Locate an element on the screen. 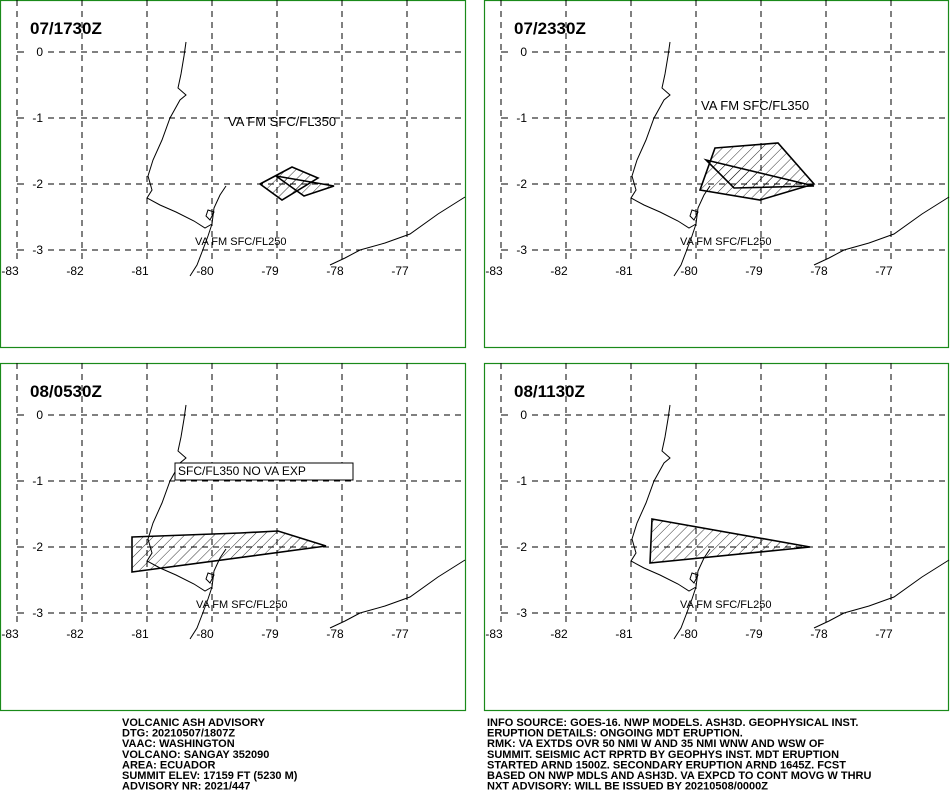 The width and height of the screenshot is (950, 812). advisory-line: VOLCANIC ASH ADVISORY is located at coordinates (194, 723).